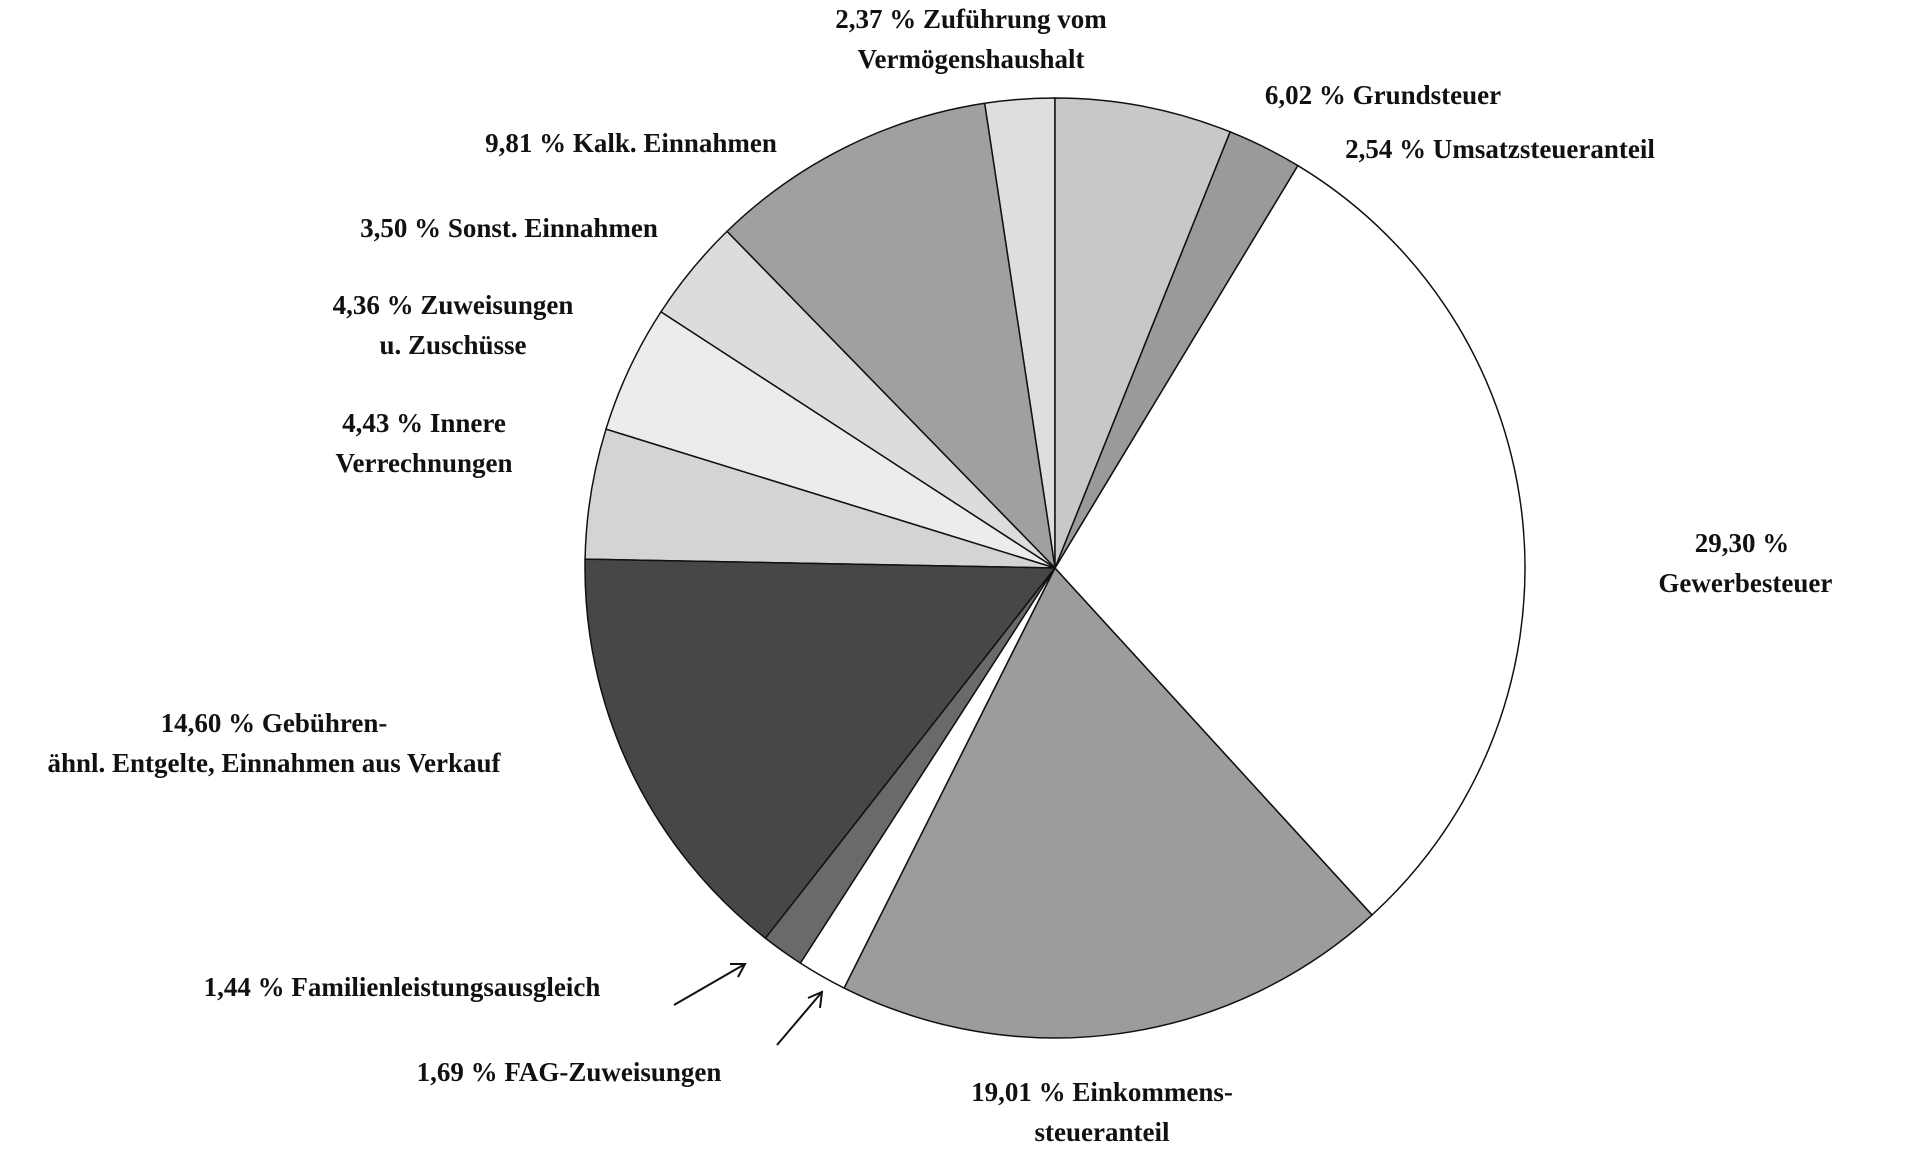  Describe the element at coordinates (748, 1004) in the screenshot. I see `arrows` at that location.